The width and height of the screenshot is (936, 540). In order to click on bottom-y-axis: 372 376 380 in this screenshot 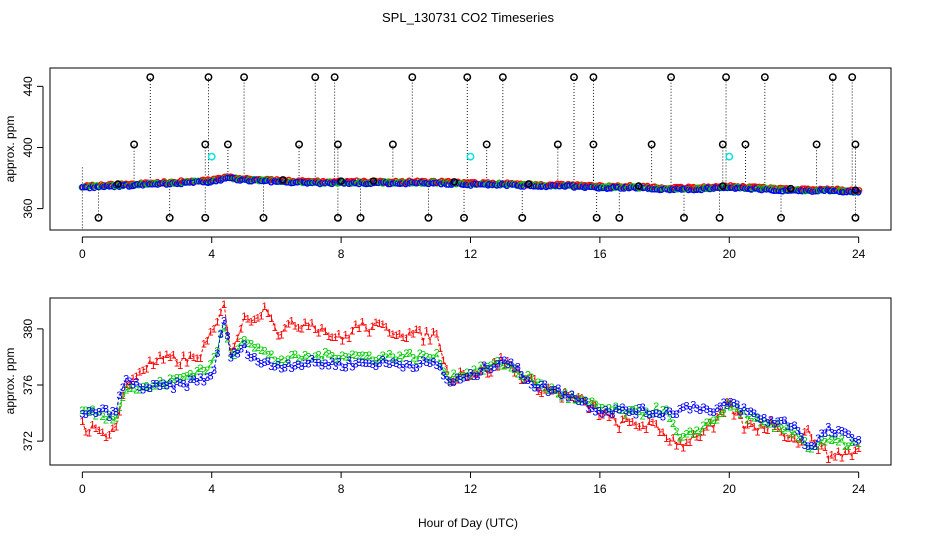, I will do `click(32, 385)`.